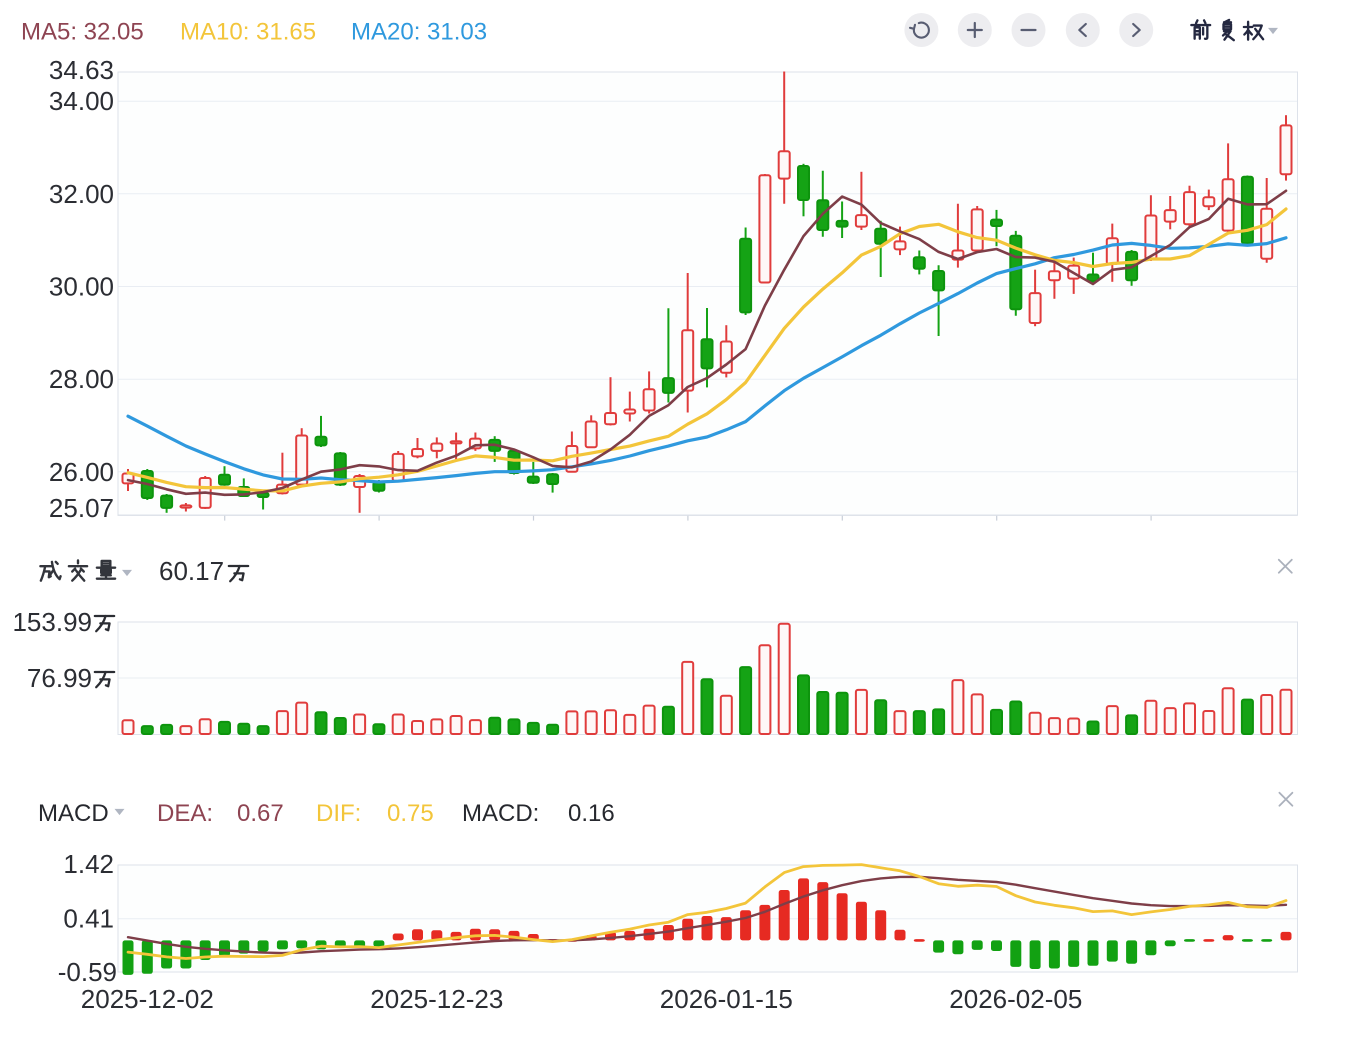 Image resolution: width=1346 pixels, height=1052 pixels. Describe the element at coordinates (248, 31) in the screenshot. I see `svg-text: MA10: 31.65` at that location.